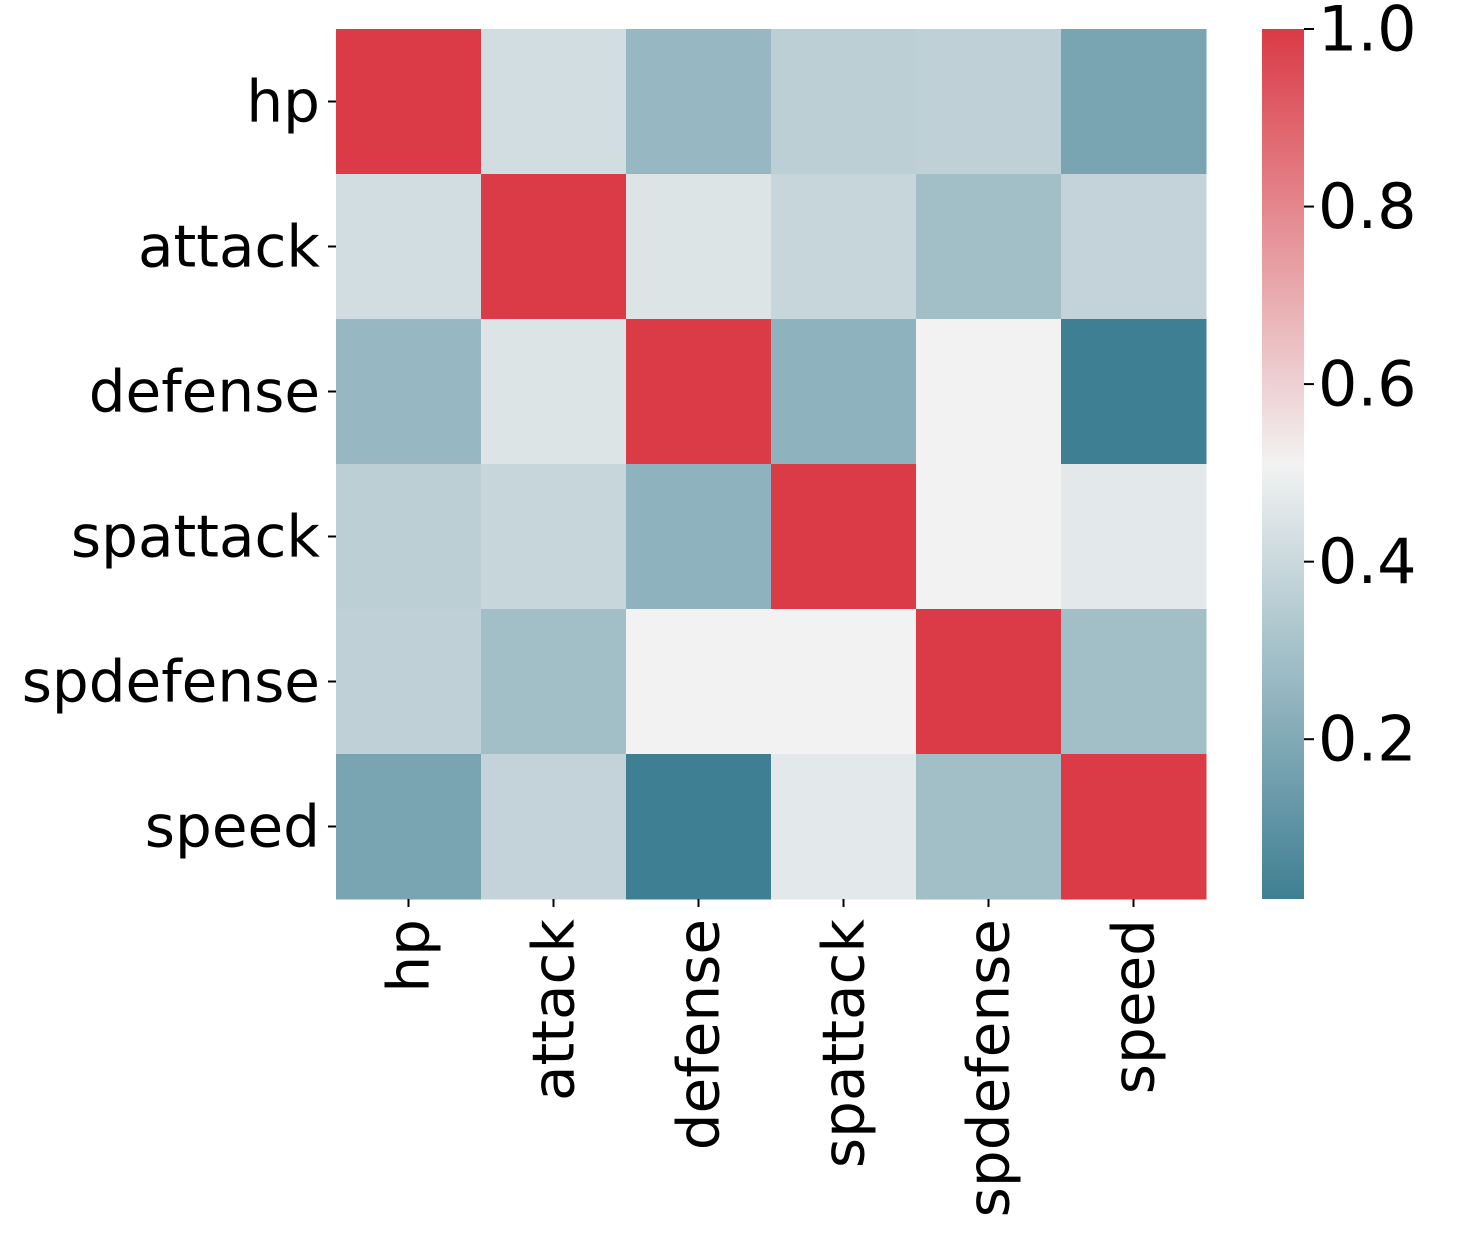  I want to click on heatmap-cell-defense-hp, so click(409, 392).